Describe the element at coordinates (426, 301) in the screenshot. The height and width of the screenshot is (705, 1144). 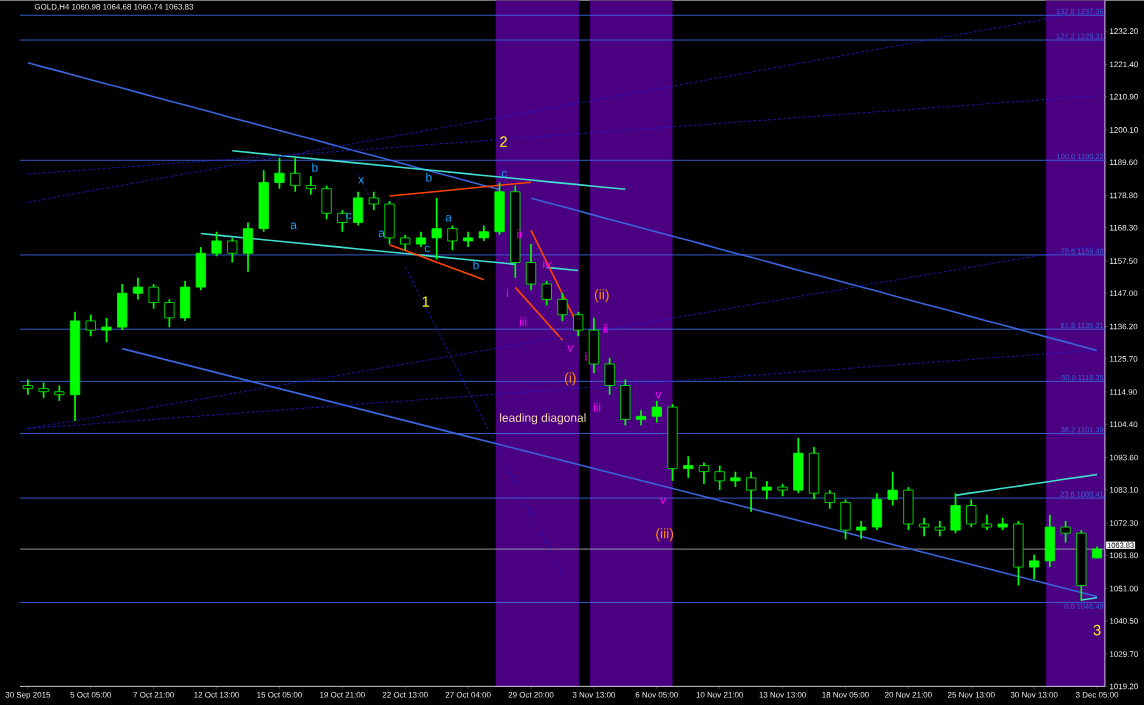
I see `annotation: 1` at that location.